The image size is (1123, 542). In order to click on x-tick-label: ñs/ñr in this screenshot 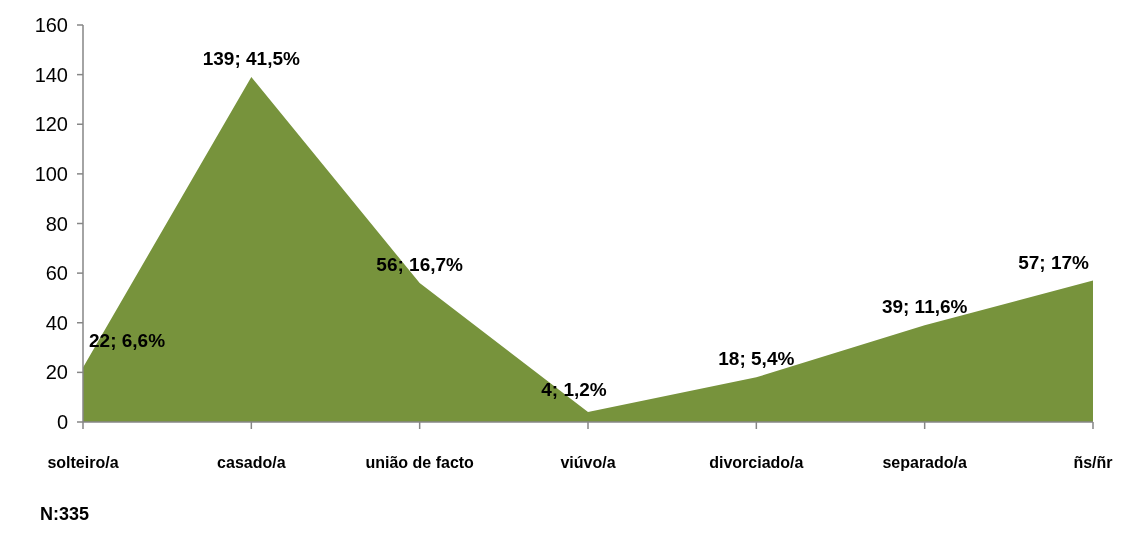, I will do `click(1093, 462)`.